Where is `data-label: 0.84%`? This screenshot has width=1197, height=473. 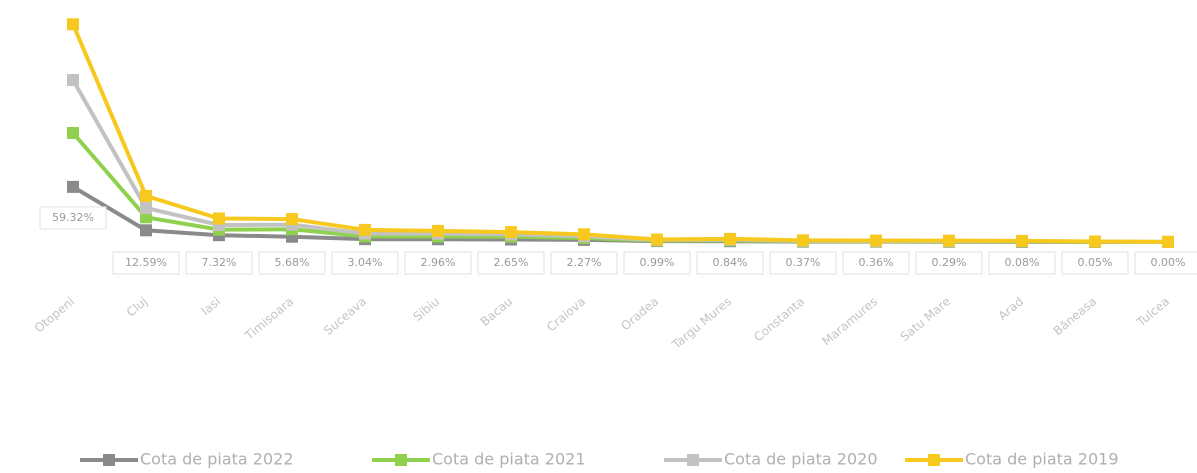
data-label: 0.84% is located at coordinates (730, 262).